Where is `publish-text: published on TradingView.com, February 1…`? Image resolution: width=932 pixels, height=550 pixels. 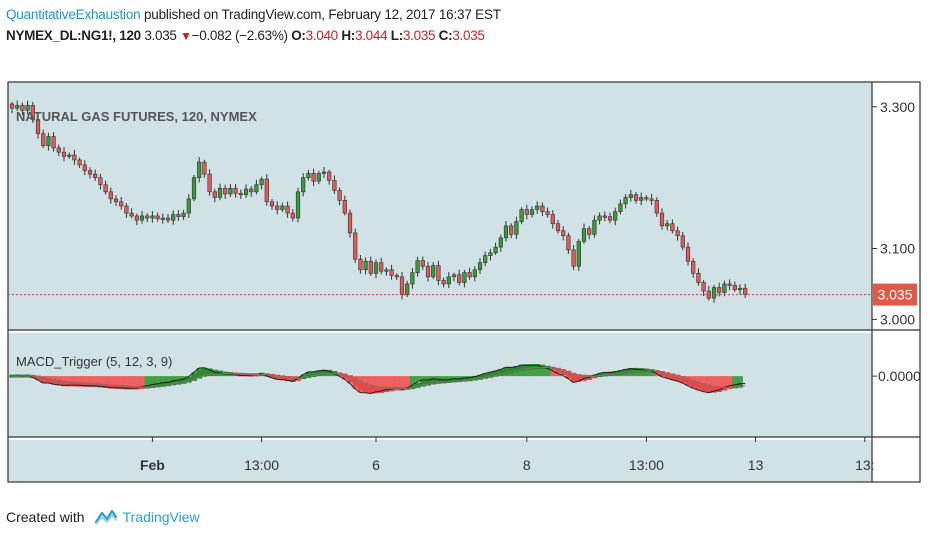
publish-text: published on TradingView.com, February 1… is located at coordinates (322, 14).